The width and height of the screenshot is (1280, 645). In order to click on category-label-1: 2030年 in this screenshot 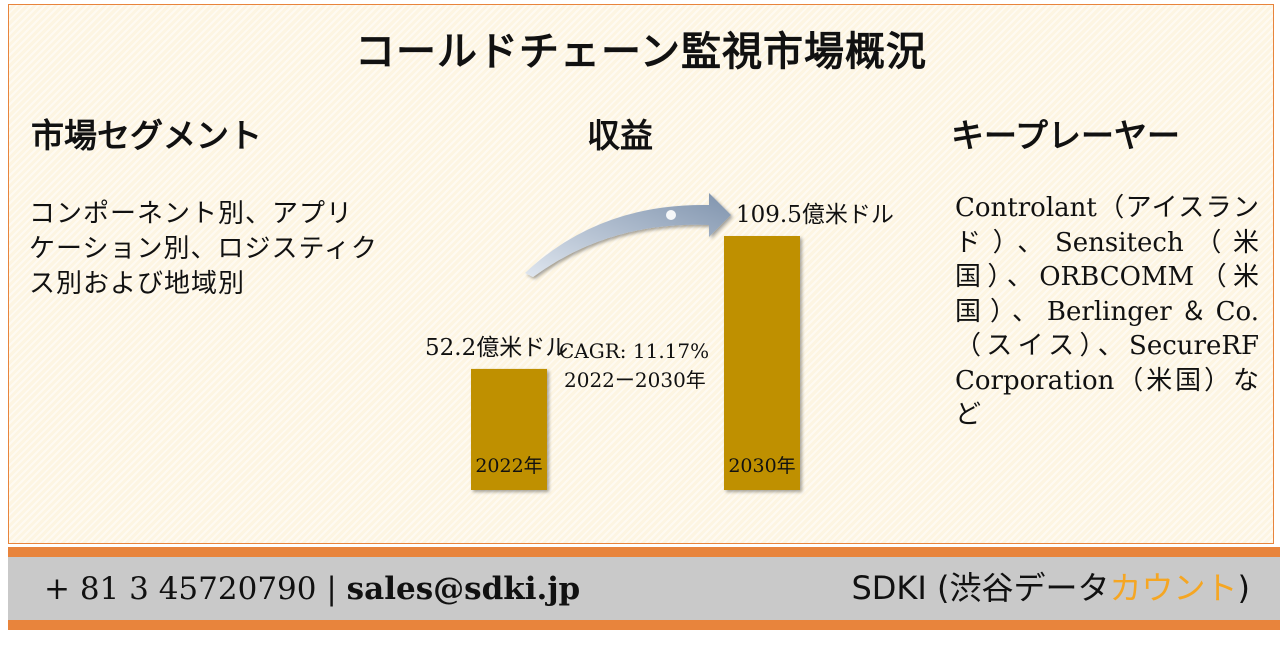, I will do `click(761, 466)`.